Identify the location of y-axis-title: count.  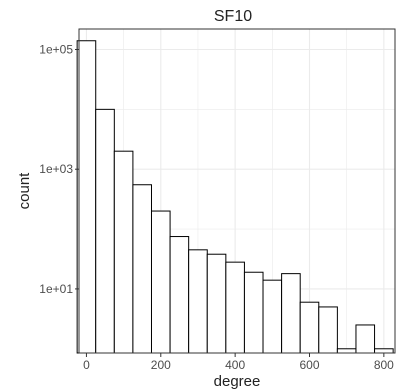
(24, 191).